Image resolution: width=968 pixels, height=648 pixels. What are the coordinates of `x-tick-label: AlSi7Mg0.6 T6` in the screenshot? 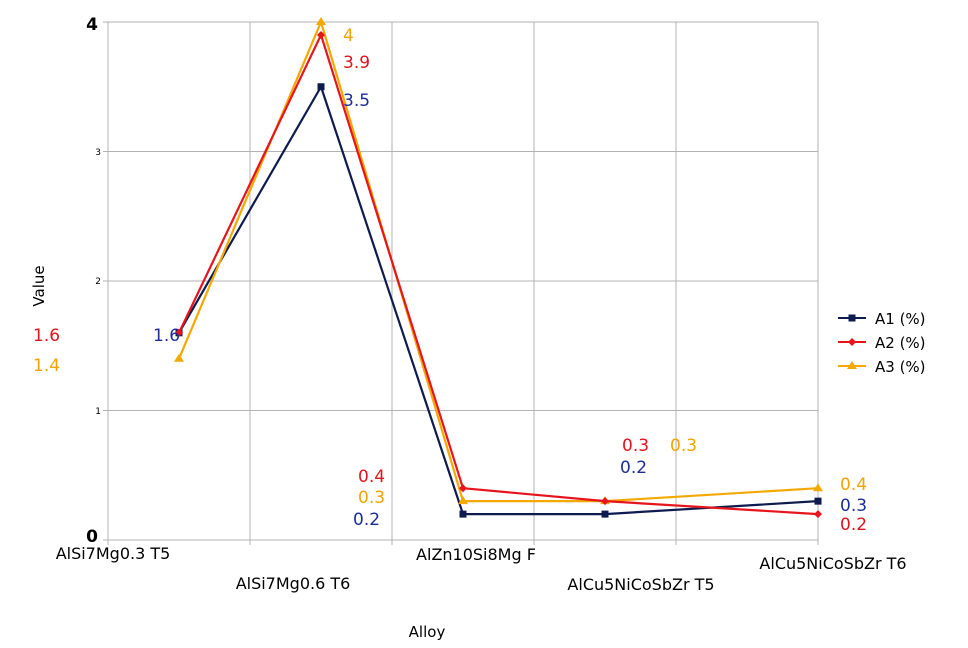 It's located at (293, 583).